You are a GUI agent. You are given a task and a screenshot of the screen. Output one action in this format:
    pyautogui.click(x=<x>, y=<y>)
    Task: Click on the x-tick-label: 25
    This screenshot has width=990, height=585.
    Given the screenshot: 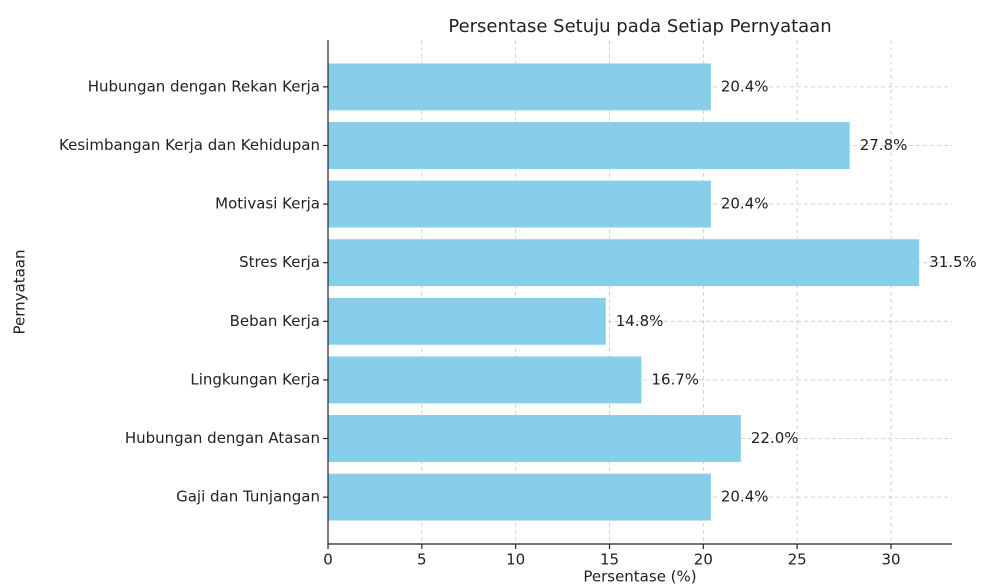 What is the action you would take?
    pyautogui.click(x=797, y=560)
    